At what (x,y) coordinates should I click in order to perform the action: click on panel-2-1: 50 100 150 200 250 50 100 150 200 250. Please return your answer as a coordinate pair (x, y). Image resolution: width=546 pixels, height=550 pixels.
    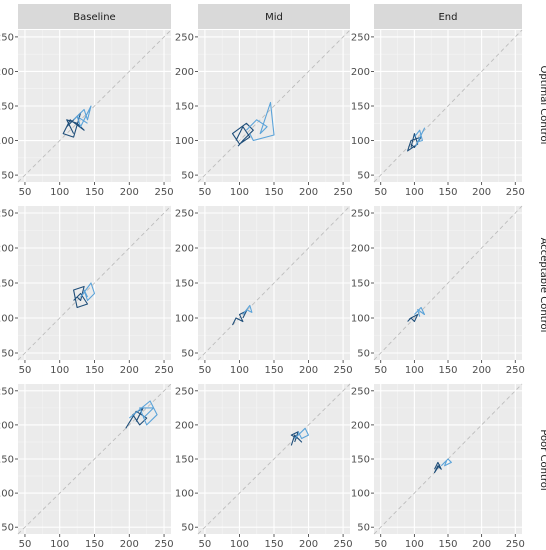
    Looking at the image, I should click on (264, 466).